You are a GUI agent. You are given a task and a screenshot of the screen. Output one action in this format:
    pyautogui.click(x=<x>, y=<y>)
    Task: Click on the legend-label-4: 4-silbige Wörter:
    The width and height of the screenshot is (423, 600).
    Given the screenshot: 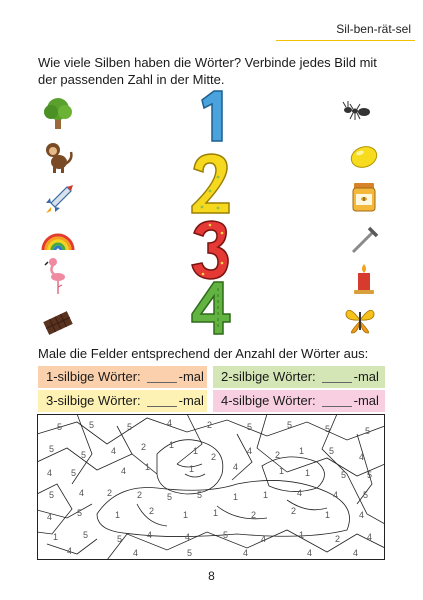 What is the action you would take?
    pyautogui.click(x=268, y=400)
    